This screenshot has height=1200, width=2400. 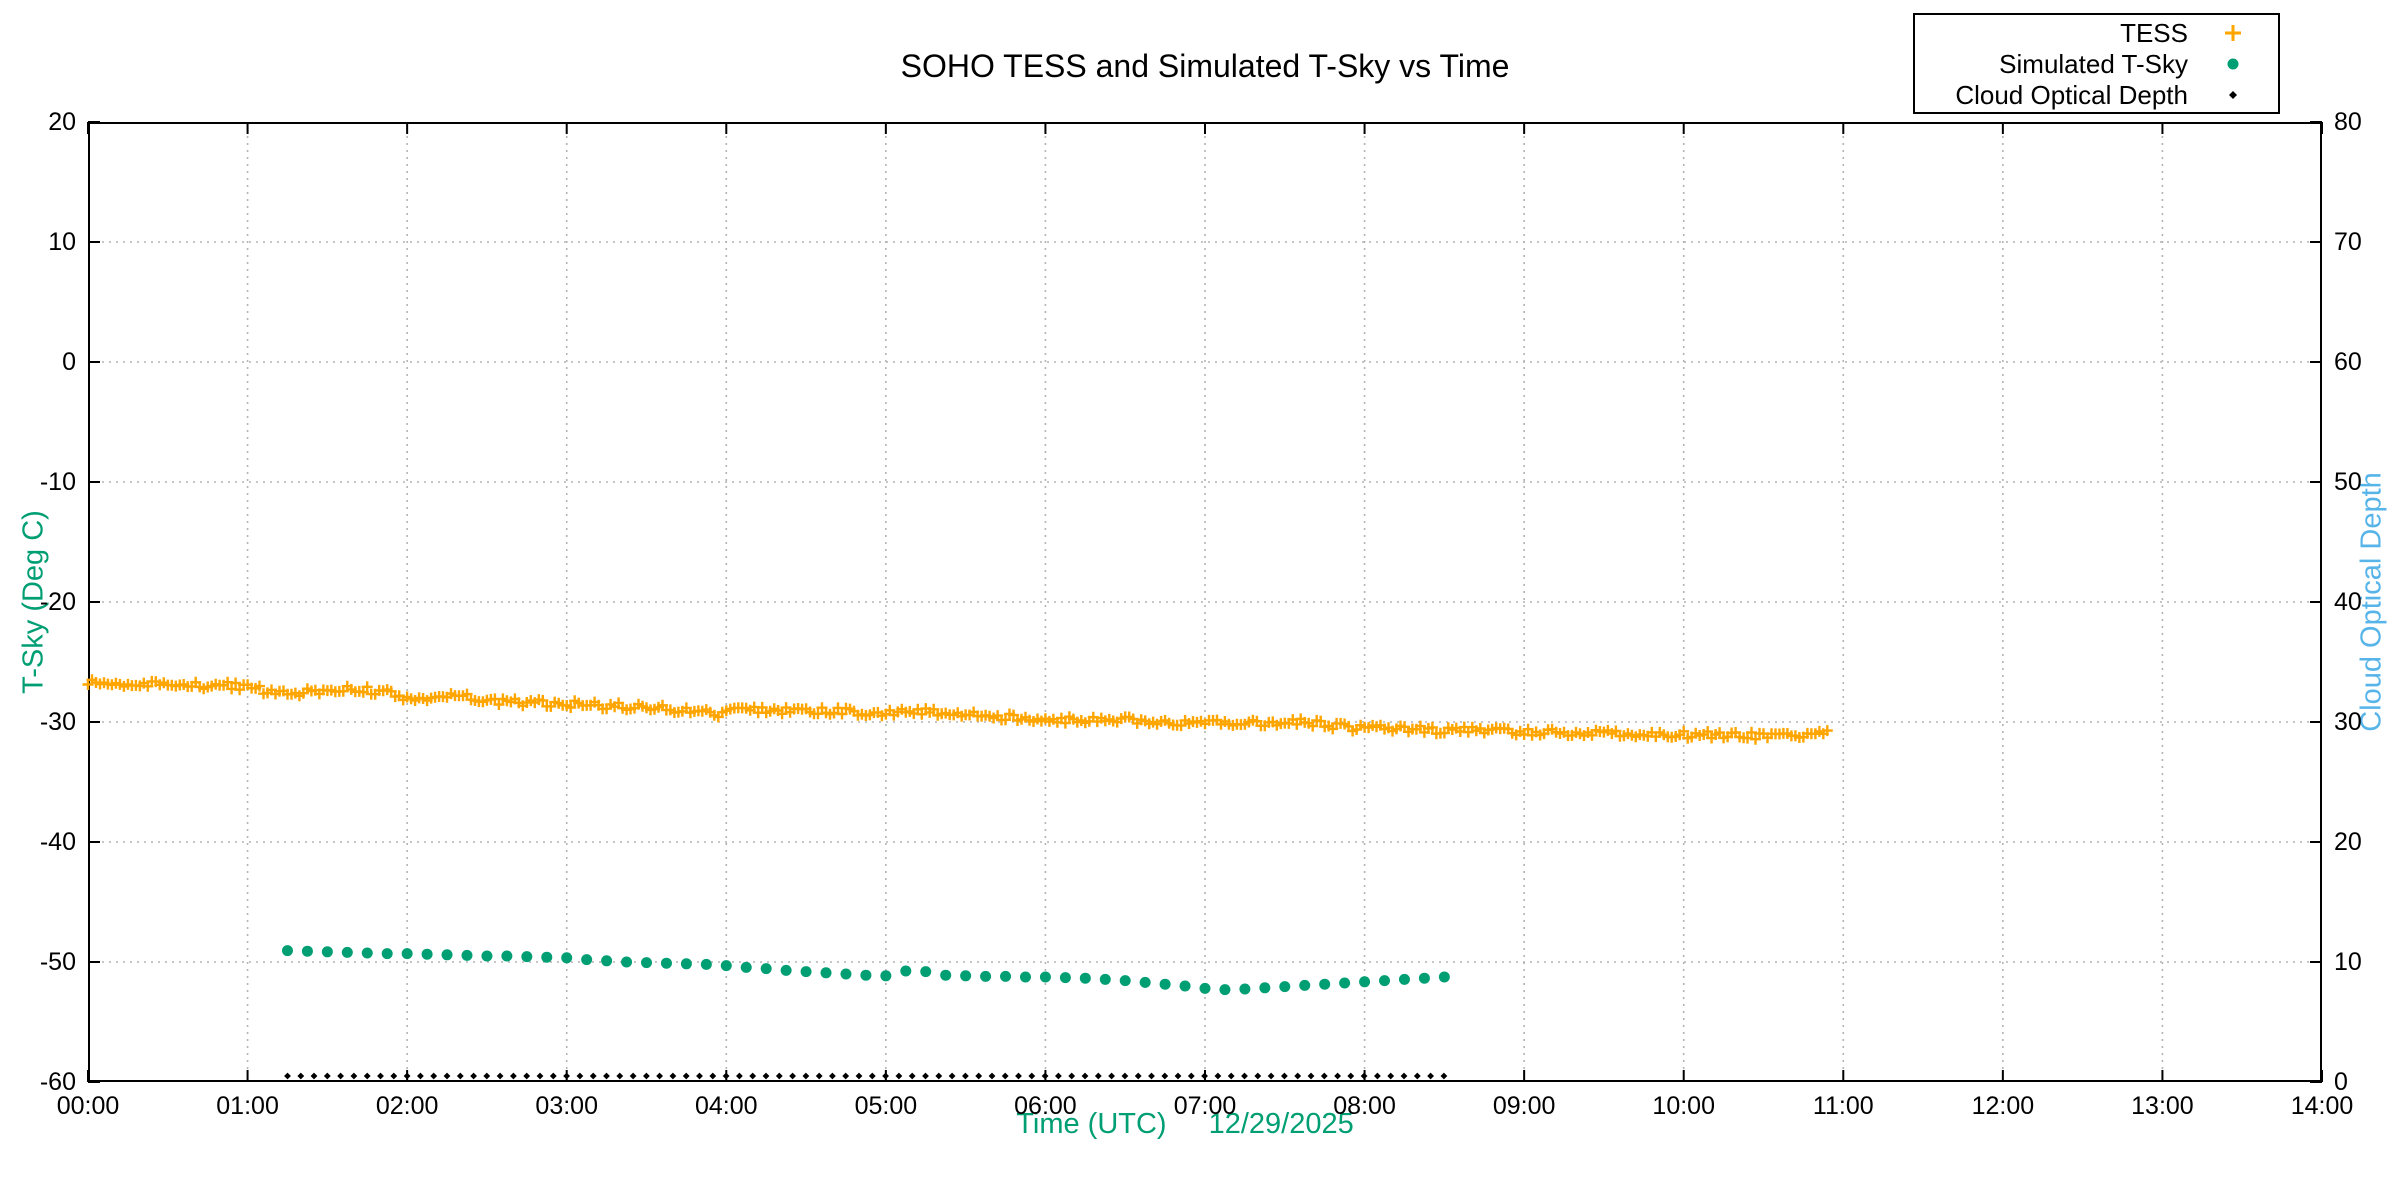 I want to click on y-right-tick-label: 70, so click(x=2348, y=242).